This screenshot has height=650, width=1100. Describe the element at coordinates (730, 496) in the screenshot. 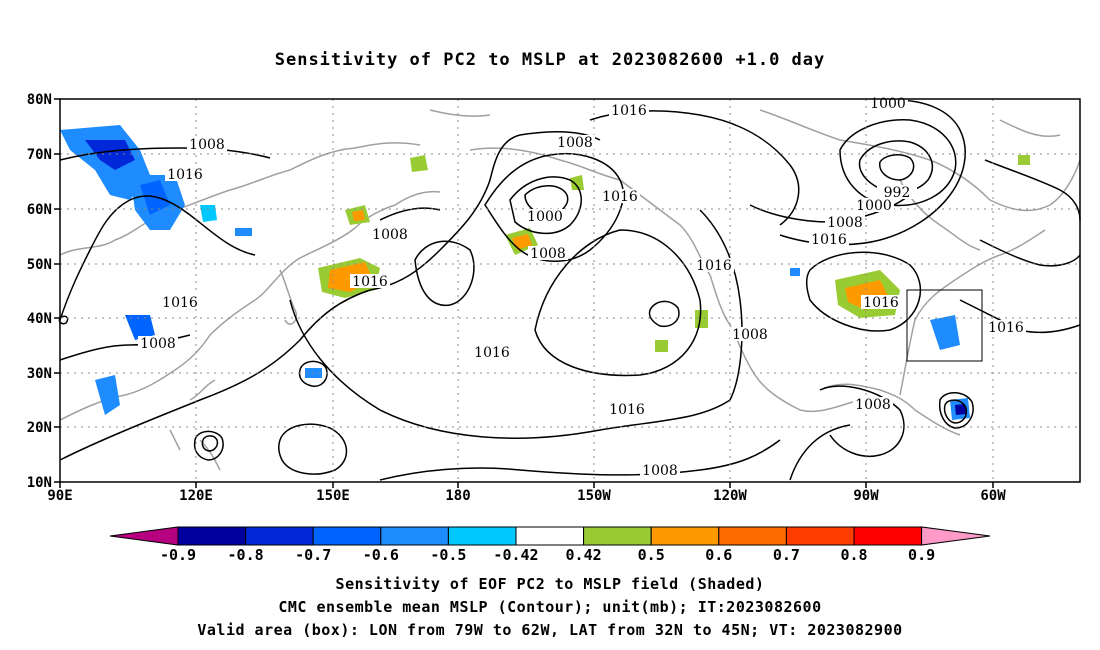

I see `lon-label: 120W` at that location.